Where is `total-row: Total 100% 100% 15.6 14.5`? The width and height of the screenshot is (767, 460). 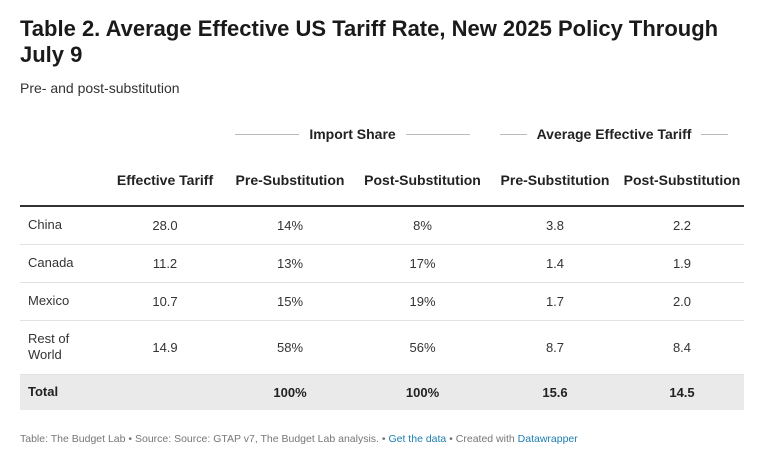 total-row: Total 100% 100% 15.6 14.5 is located at coordinates (382, 391).